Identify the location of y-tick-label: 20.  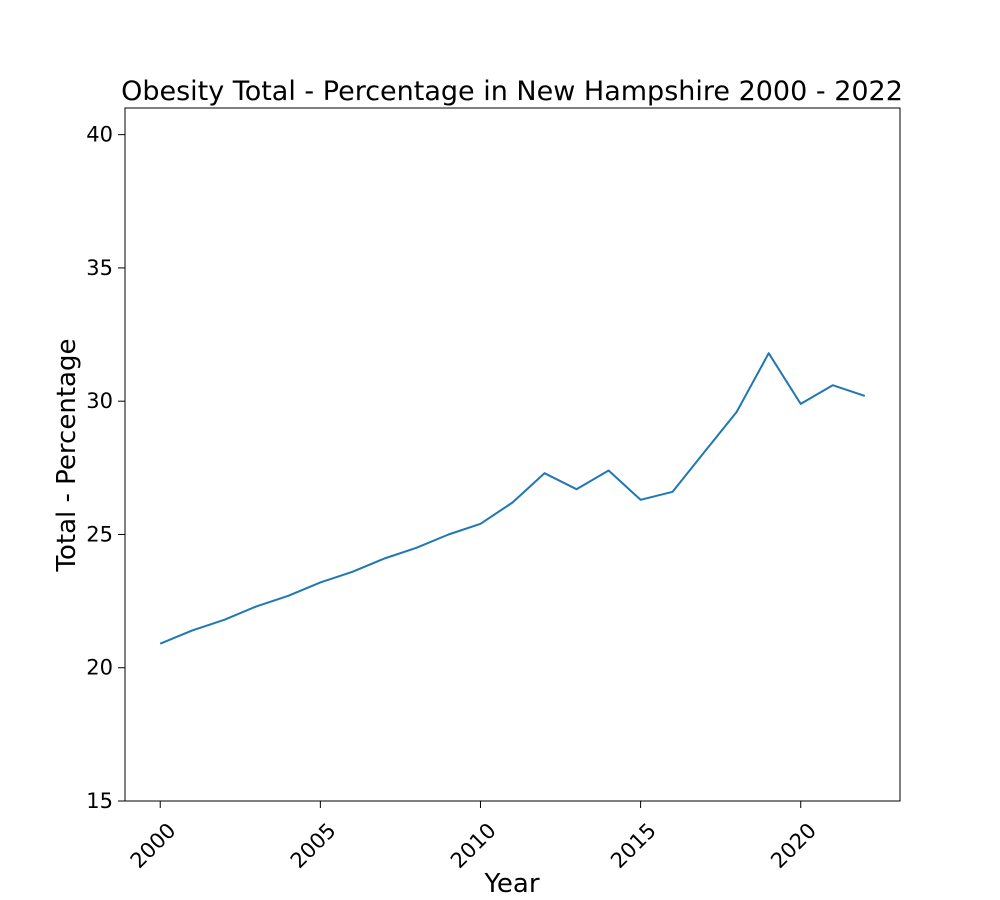
(99, 668).